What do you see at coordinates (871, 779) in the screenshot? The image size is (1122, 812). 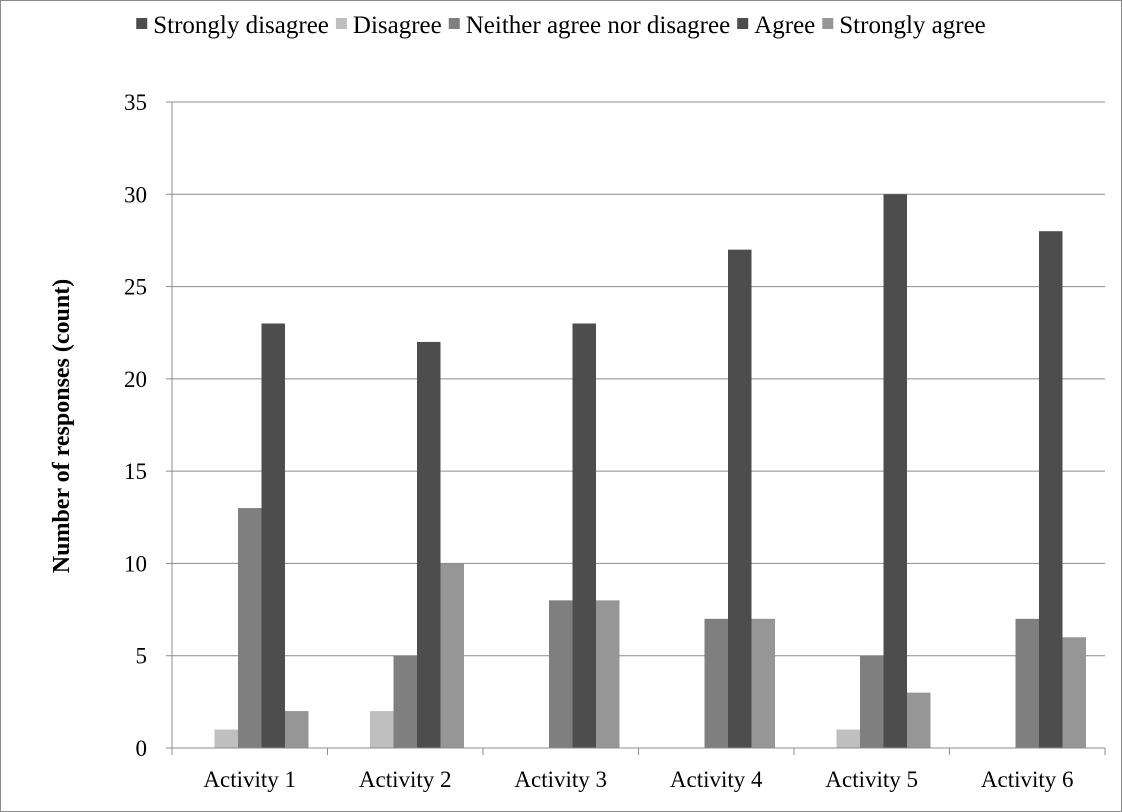 I see `x-category-label: Activity 5` at bounding box center [871, 779].